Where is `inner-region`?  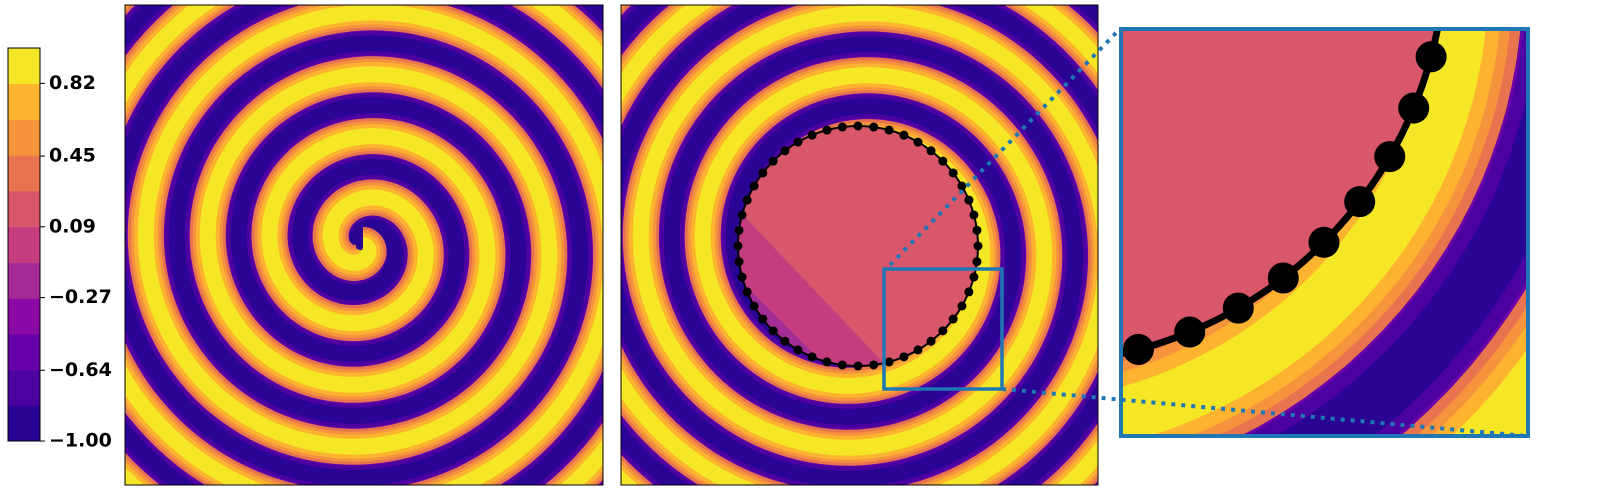
inner-region is located at coordinates (858, 246).